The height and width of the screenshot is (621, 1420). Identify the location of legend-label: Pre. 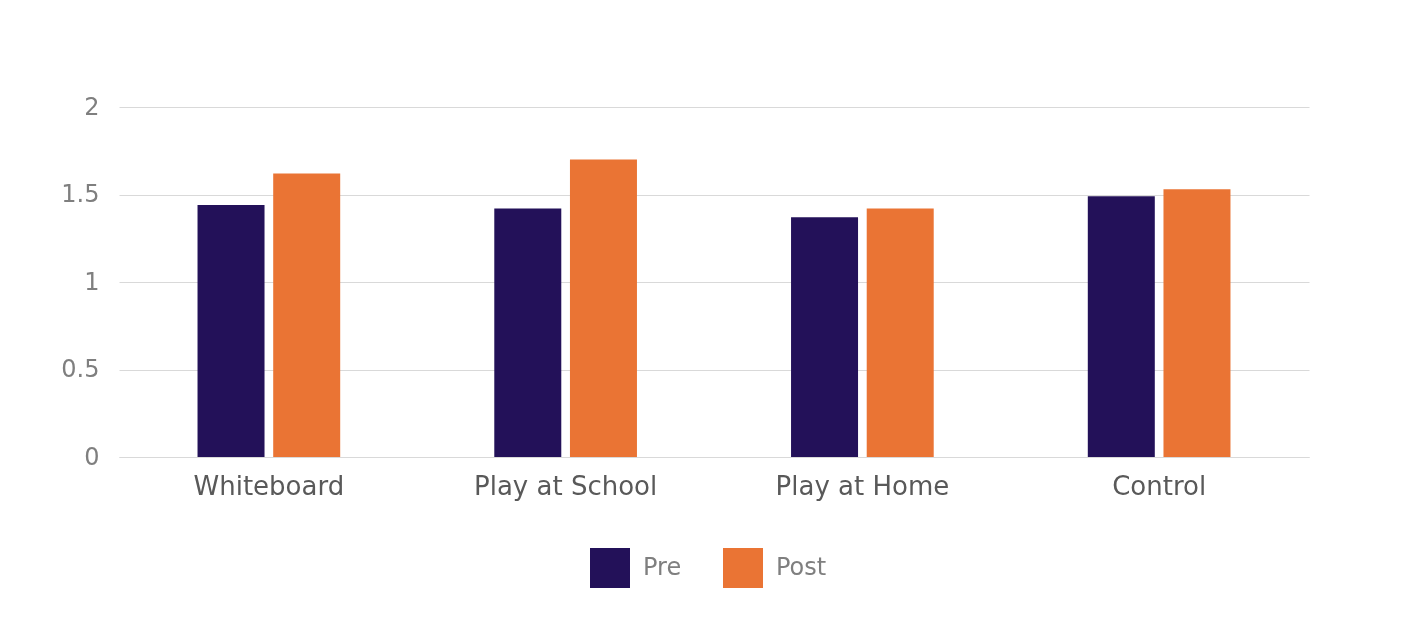
(662, 567).